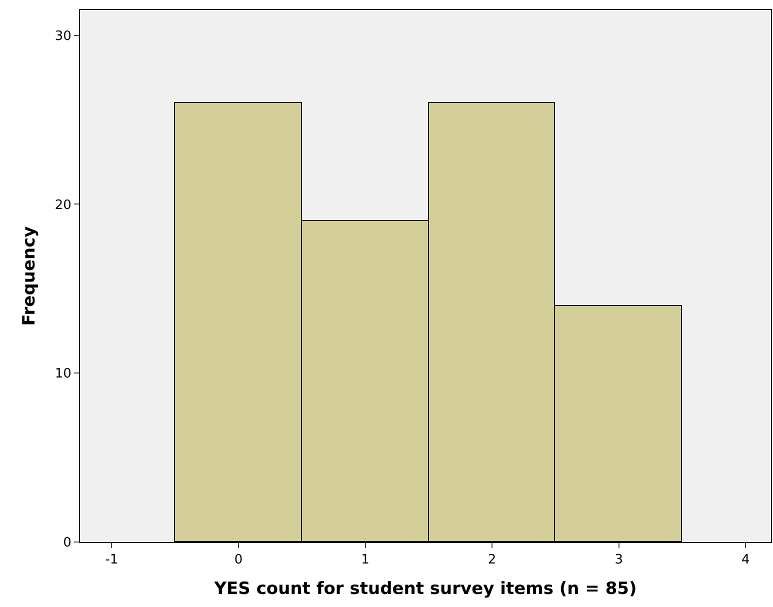 Image resolution: width=773 pixels, height=607 pixels. Describe the element at coordinates (238, 560) in the screenshot. I see `x-tick-label: 0` at that location.